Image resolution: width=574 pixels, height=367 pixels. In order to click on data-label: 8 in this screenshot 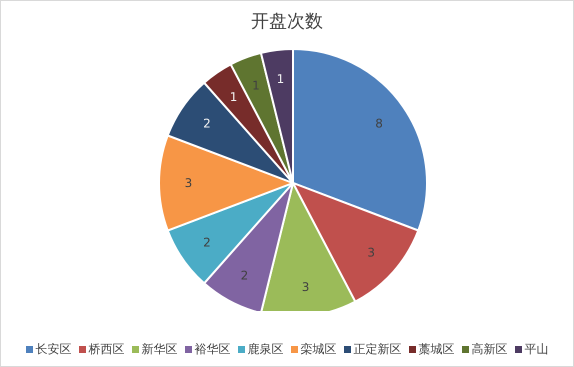, I will do `click(379, 123)`.